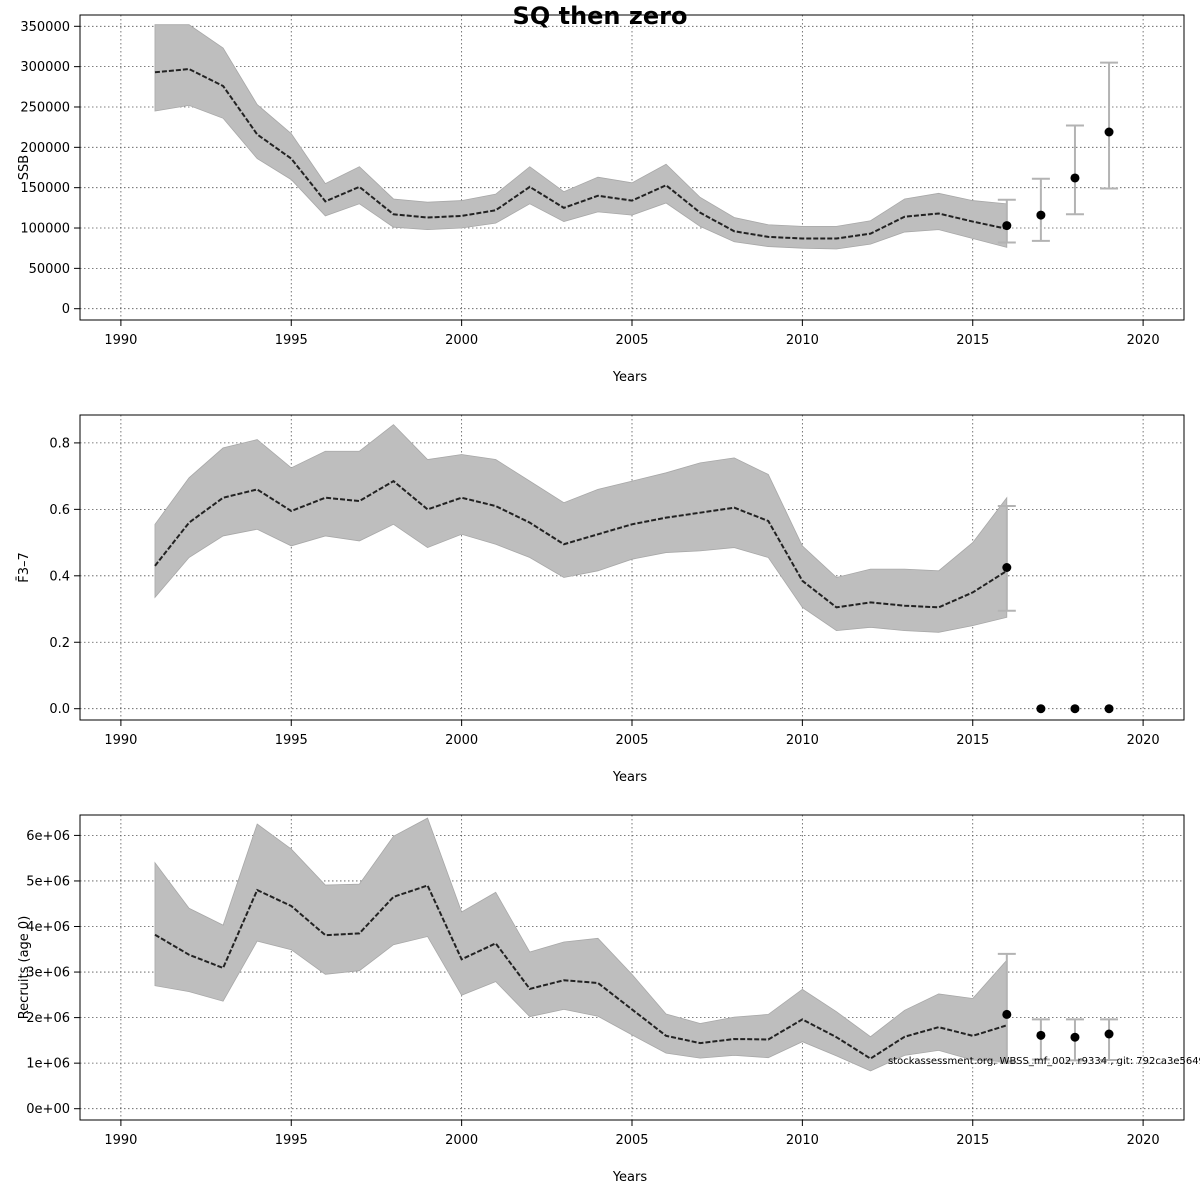 This screenshot has height=1200, width=1200. Describe the element at coordinates (48, 836) in the screenshot. I see `y-tick-label: 6e+06` at that location.